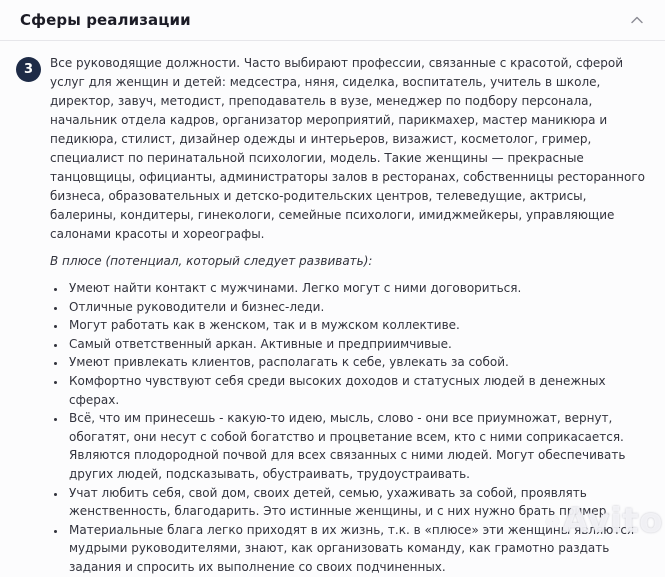 The width and height of the screenshot is (665, 577). I want to click on item-number-badge: 3, so click(28, 69).